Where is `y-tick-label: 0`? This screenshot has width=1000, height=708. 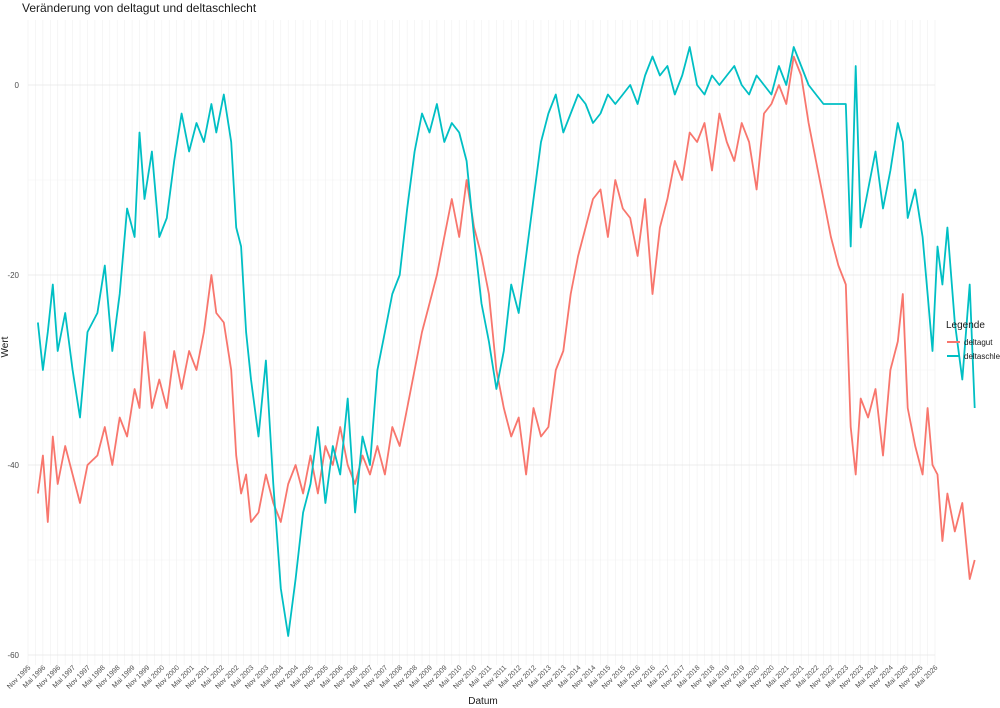 y-tick-label: 0 is located at coordinates (17, 85).